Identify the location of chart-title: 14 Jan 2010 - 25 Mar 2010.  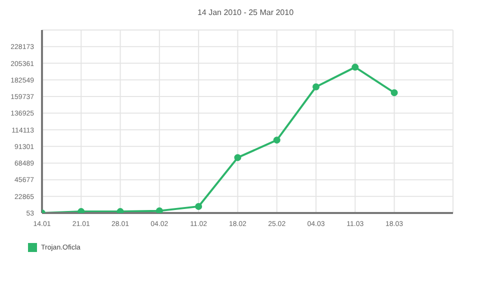
(245, 13).